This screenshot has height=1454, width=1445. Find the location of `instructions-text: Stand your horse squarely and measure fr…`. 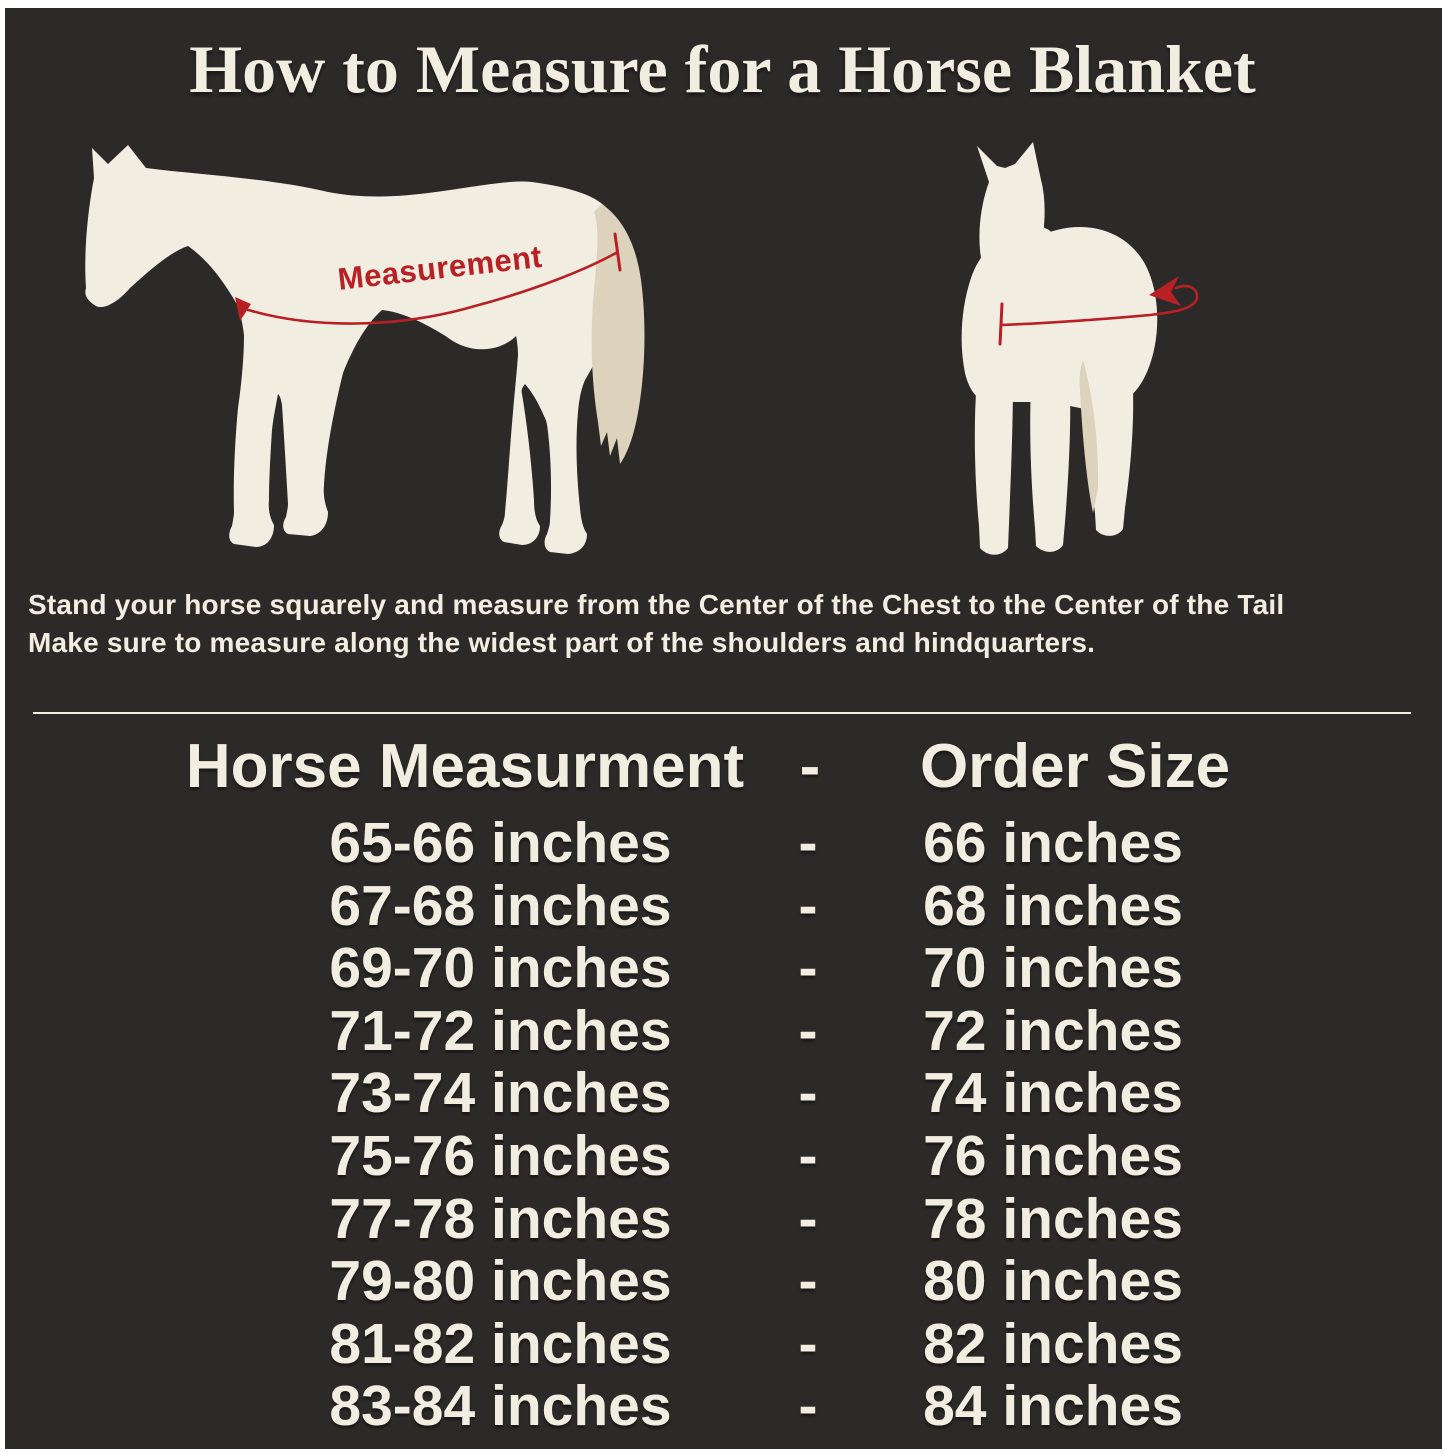

instructions-text: Stand your horse squarely and measure fr… is located at coordinates (723, 624).